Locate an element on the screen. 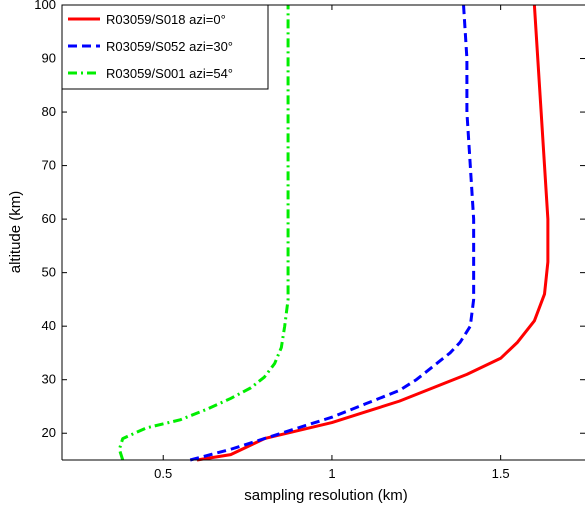  x-tick-label-1: 1 is located at coordinates (331, 473).